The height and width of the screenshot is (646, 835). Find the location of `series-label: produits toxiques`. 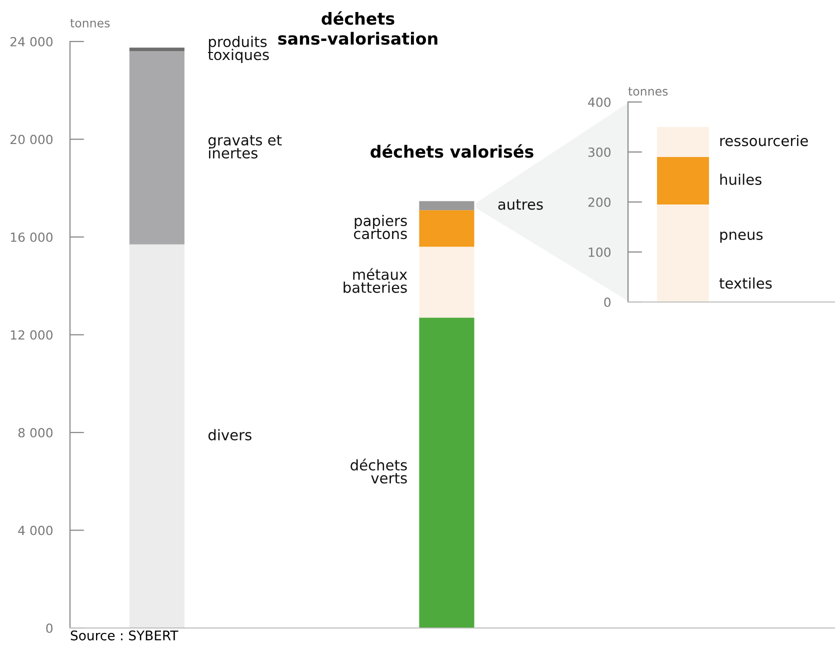

series-label: produits toxiques is located at coordinates (238, 49).